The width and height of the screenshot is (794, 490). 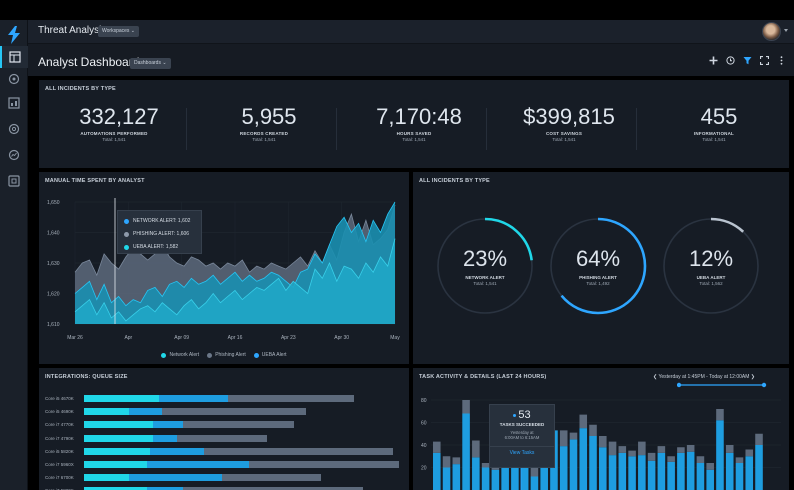 I want to click on chevron-left-icon: ❮, so click(x=655, y=377).